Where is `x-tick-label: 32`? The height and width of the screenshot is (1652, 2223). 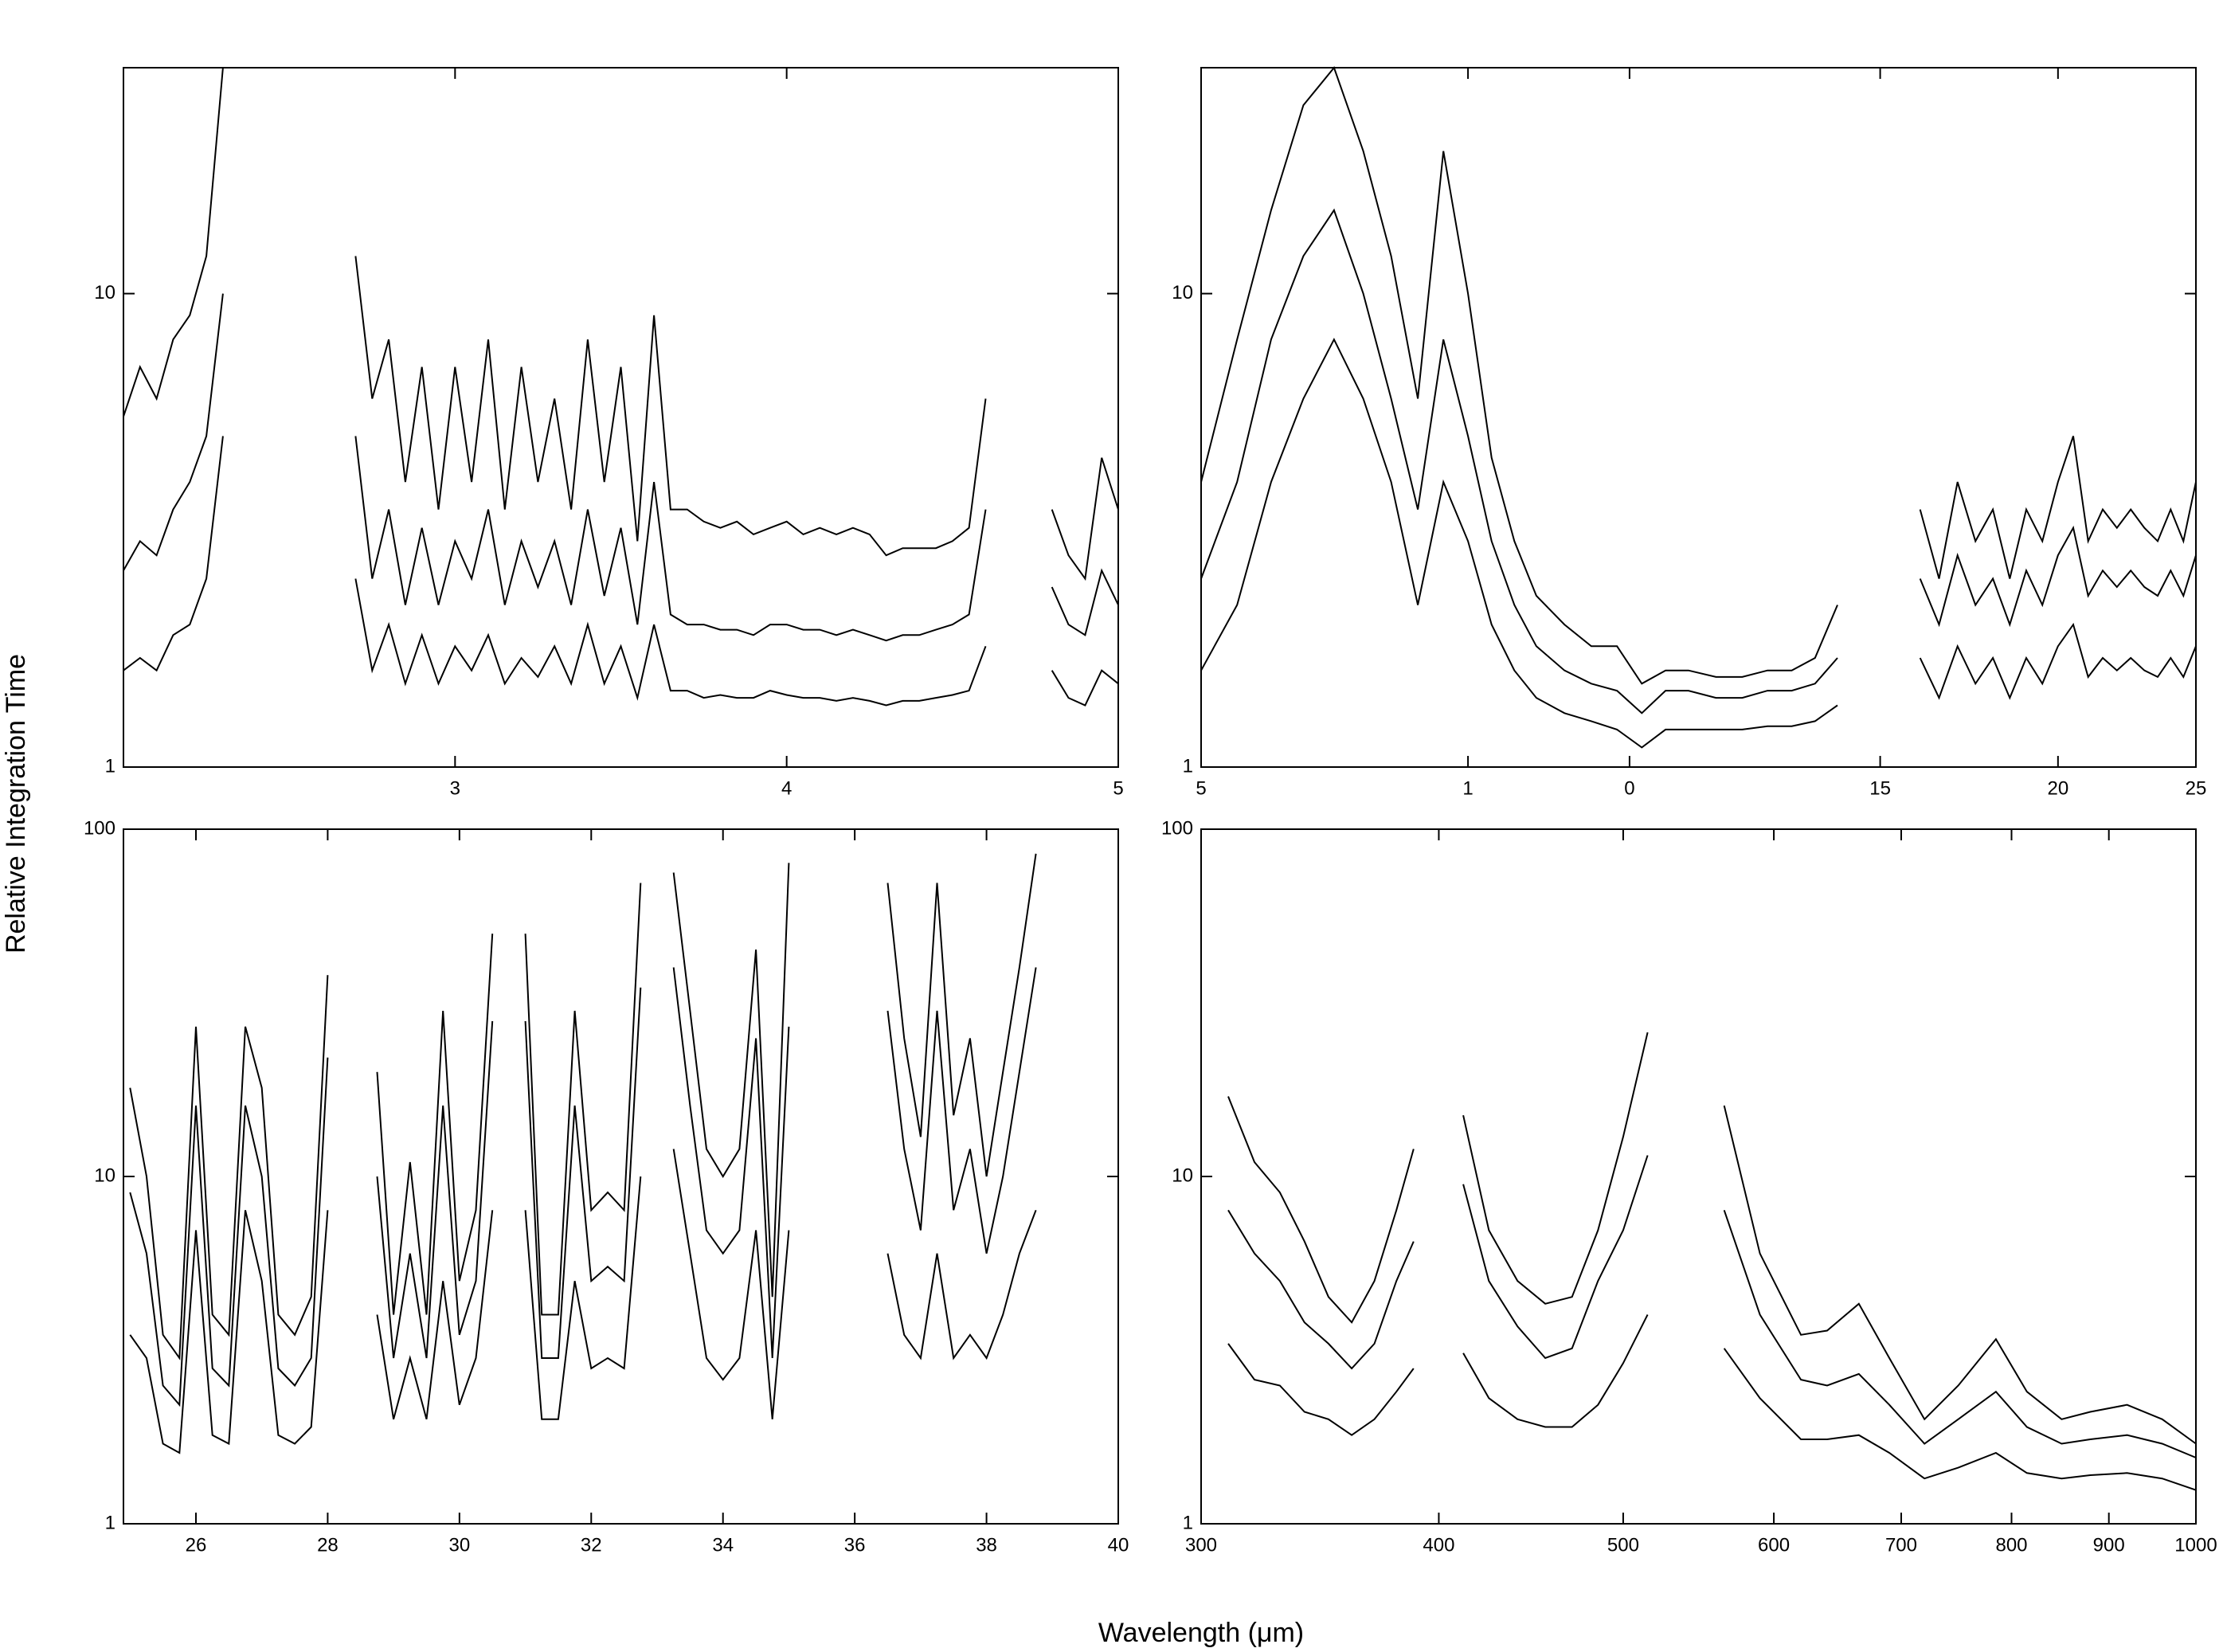 x-tick-label: 32 is located at coordinates (591, 1545).